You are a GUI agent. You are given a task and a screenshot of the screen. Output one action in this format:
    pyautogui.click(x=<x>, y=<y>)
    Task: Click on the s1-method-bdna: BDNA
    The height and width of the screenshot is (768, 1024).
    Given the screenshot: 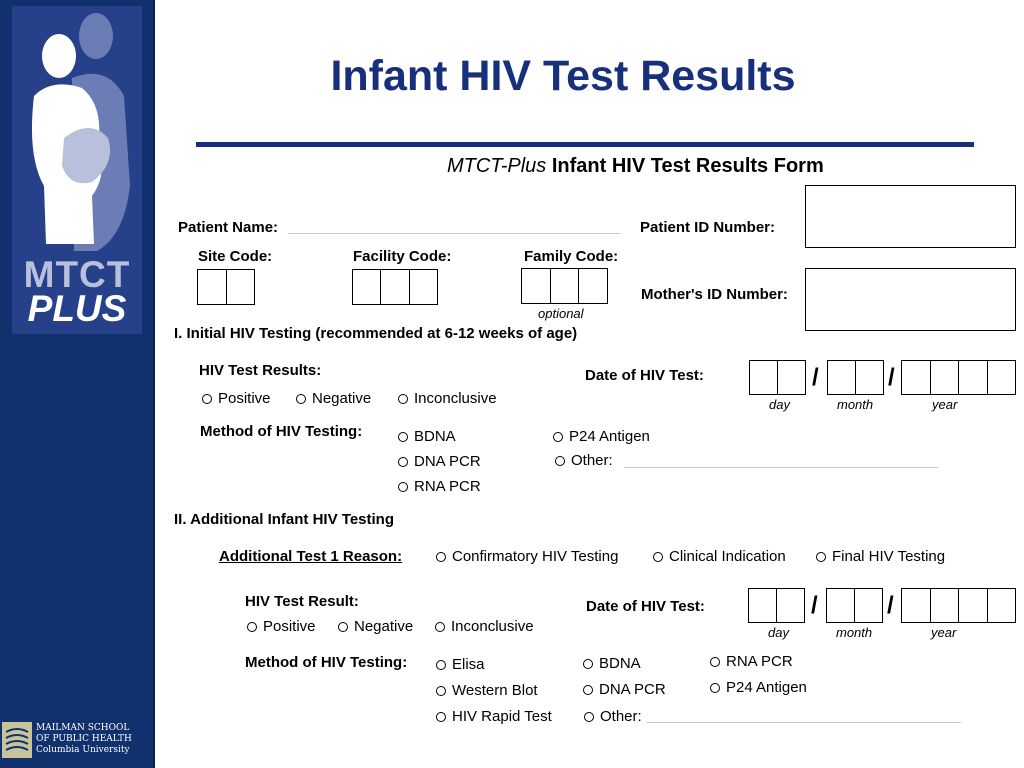 What is the action you would take?
    pyautogui.click(x=427, y=436)
    